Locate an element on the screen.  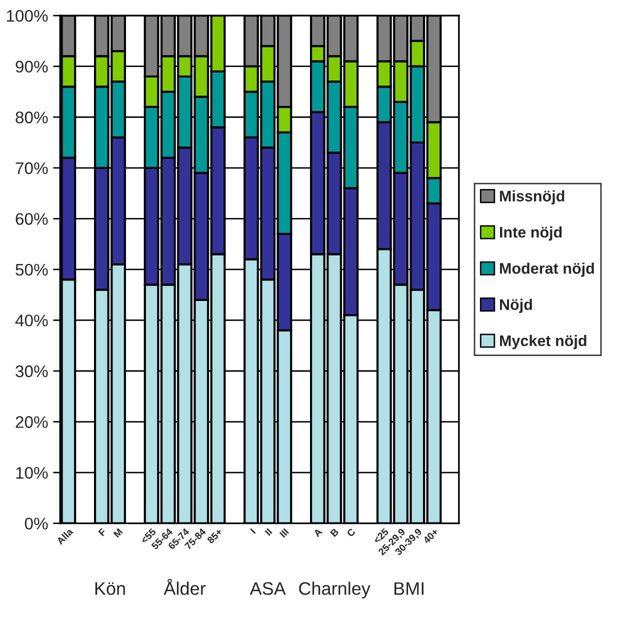
legend-label: Nöjd is located at coordinates (516, 306).